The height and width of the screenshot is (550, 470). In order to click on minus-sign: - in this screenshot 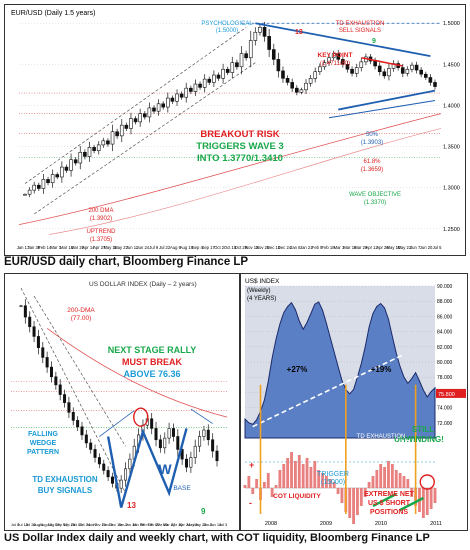, I will do `click(250, 503)`.